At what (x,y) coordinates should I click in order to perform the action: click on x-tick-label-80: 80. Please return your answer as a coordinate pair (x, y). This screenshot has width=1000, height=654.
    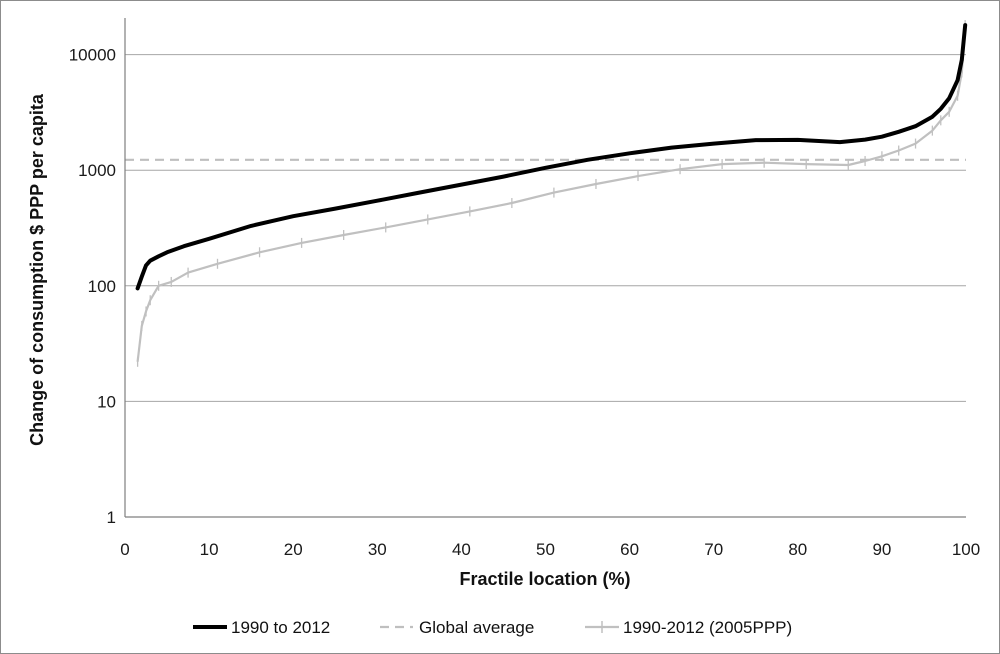
    Looking at the image, I should click on (797, 549).